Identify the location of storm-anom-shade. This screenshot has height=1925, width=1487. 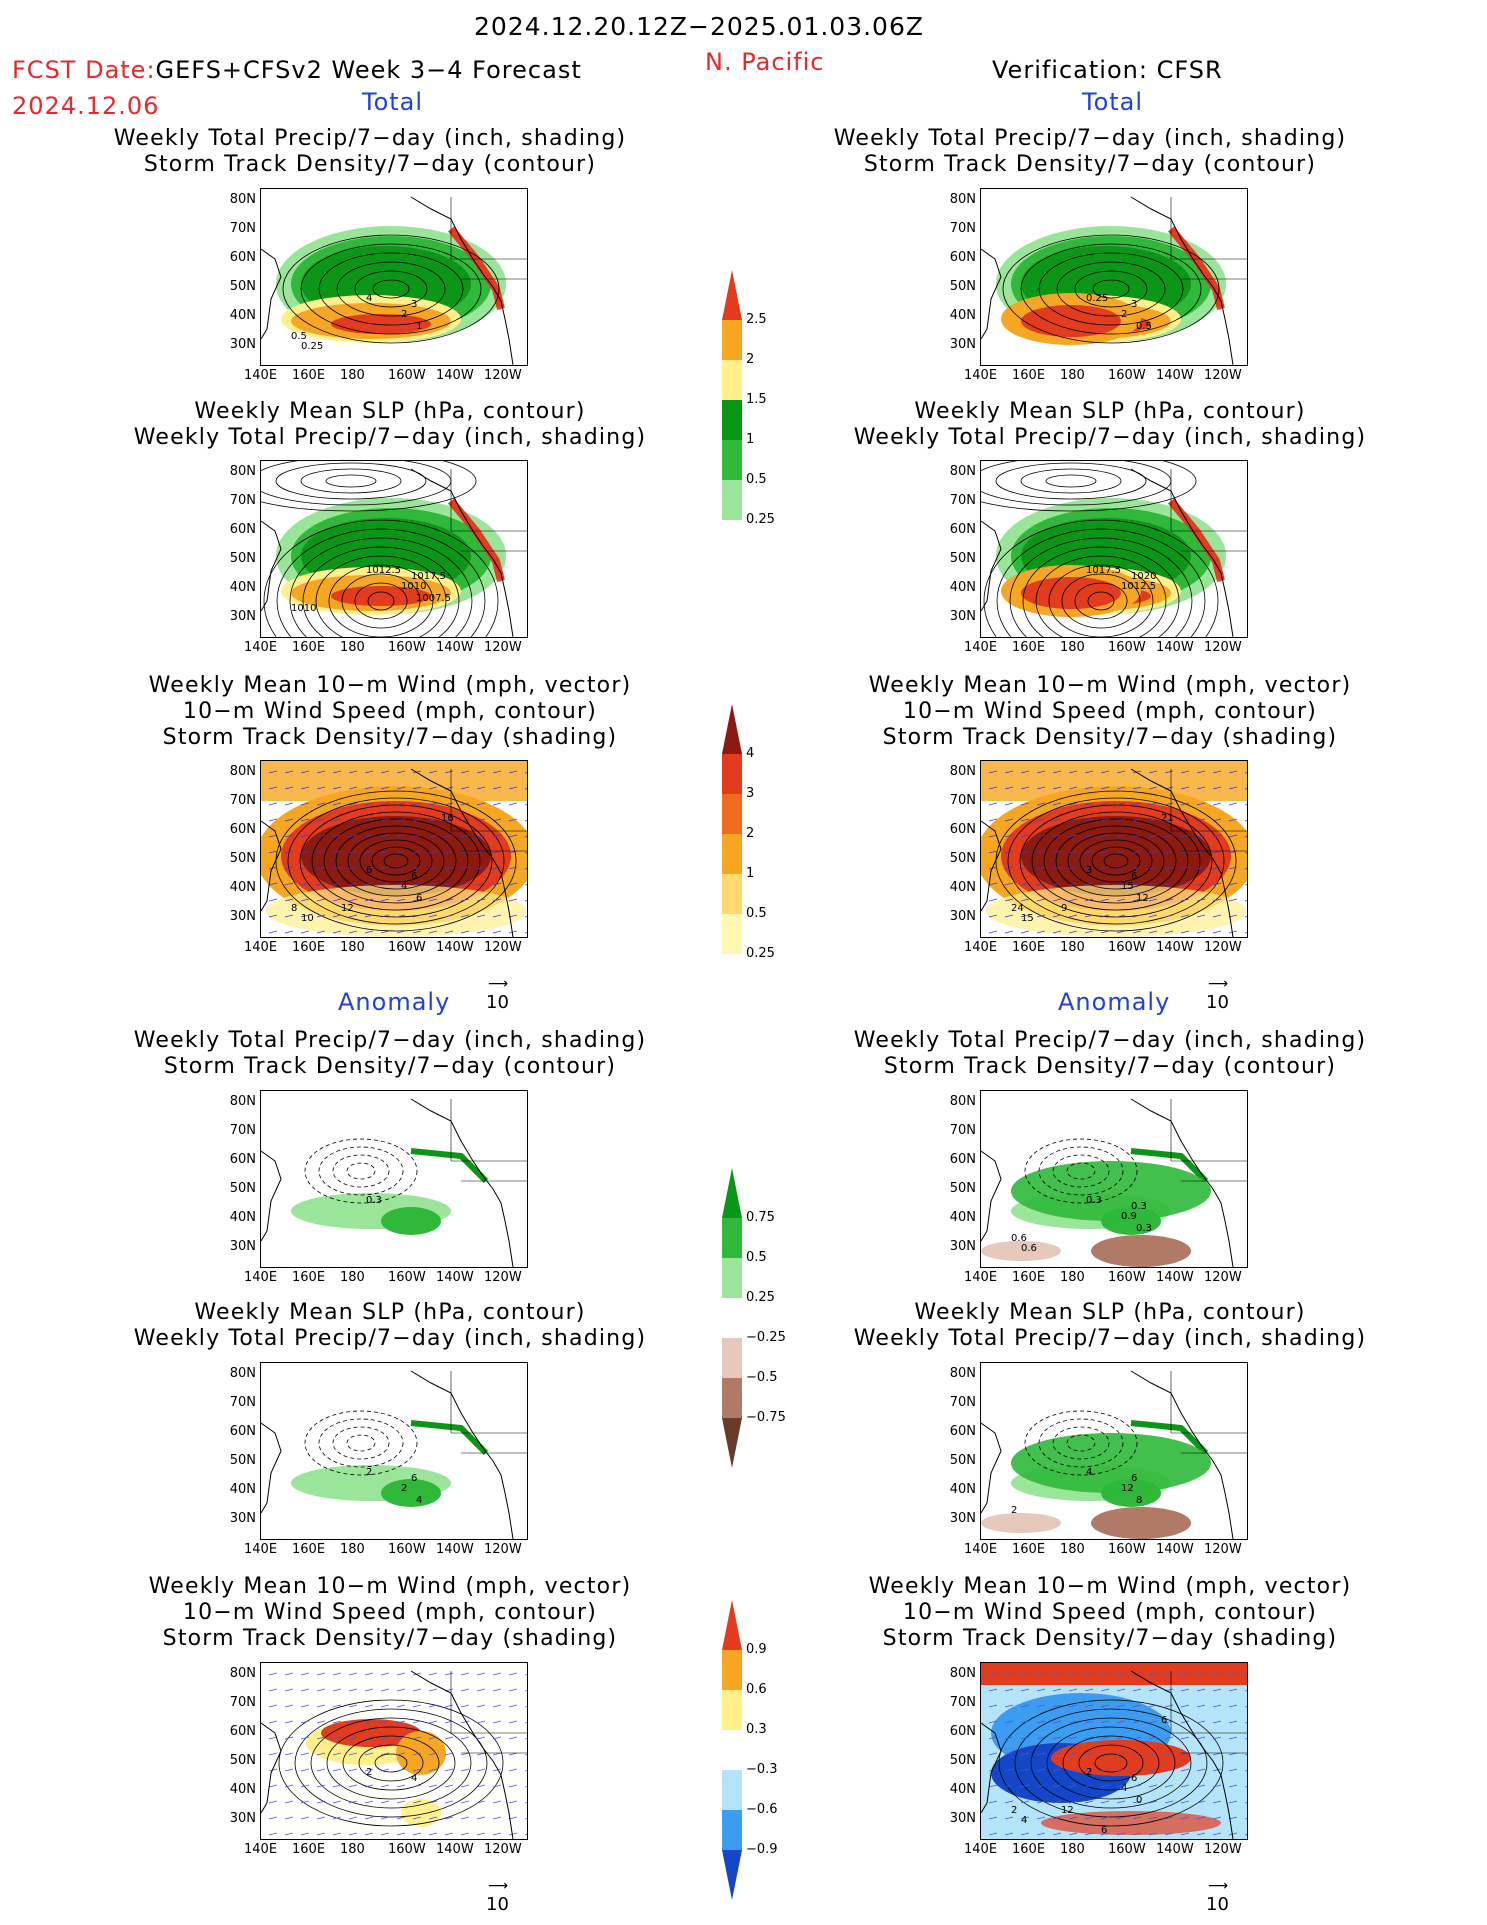
(1114, 1674).